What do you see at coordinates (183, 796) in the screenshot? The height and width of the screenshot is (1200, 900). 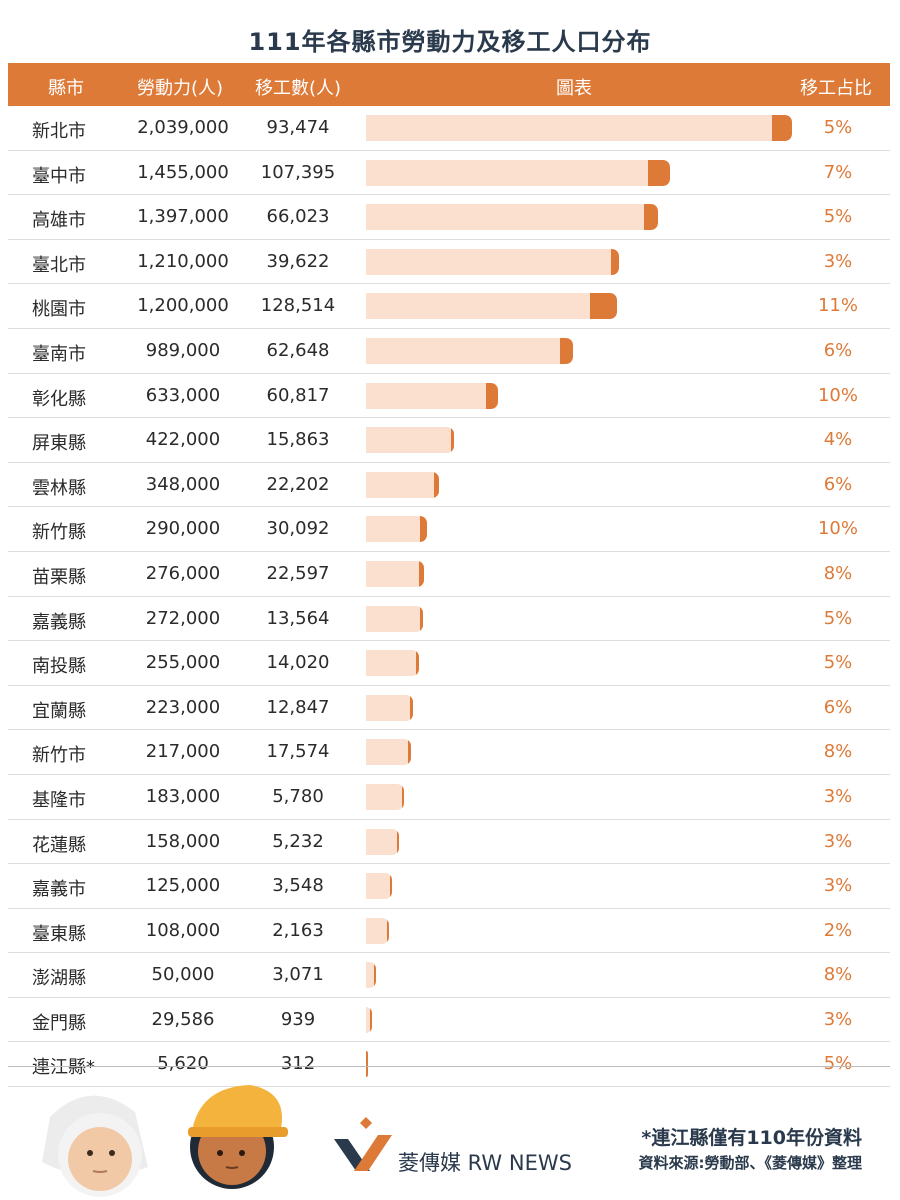 I see `labor-value: 183,000` at bounding box center [183, 796].